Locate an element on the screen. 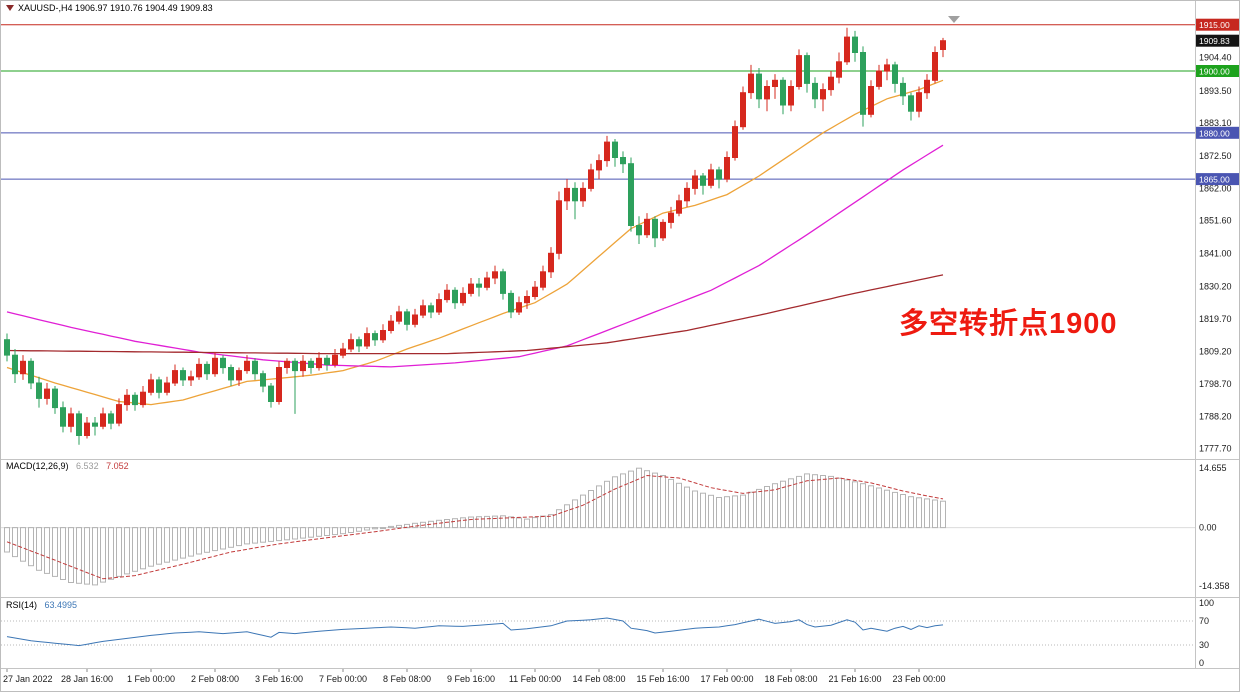 The width and height of the screenshot is (1240, 692). symbol-marker-icon is located at coordinates (10, 8).